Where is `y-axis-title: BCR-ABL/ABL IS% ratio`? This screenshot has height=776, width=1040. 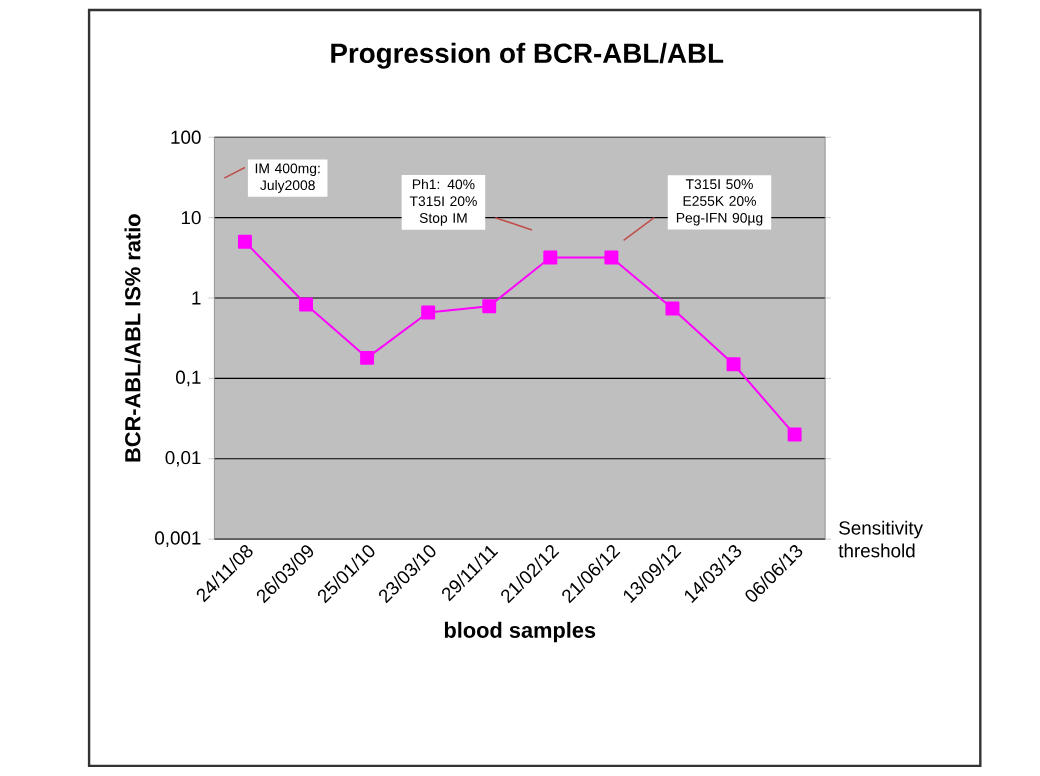
y-axis-title: BCR-ABL/ABL IS% ratio is located at coordinates (132, 338).